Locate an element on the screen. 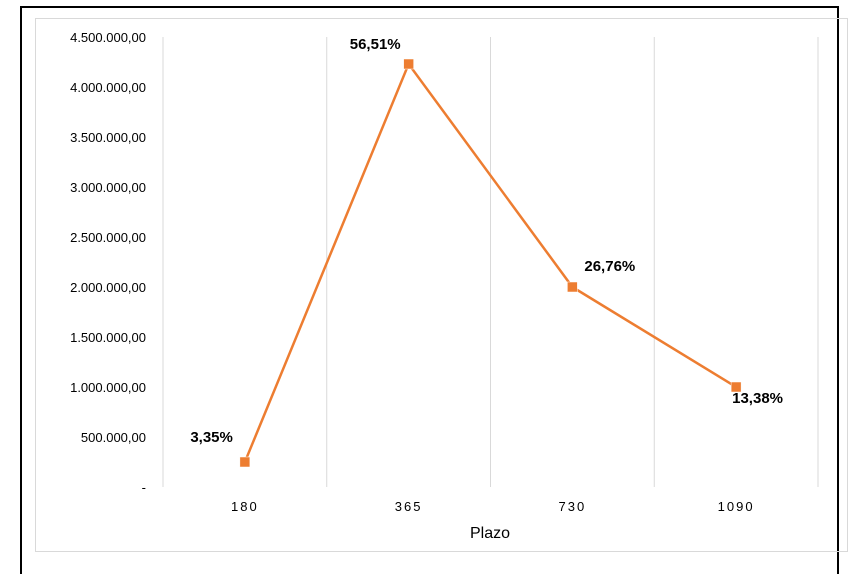 This screenshot has width=849, height=574. y-tick-label: 1.000.000,00 is located at coordinates (108, 387).